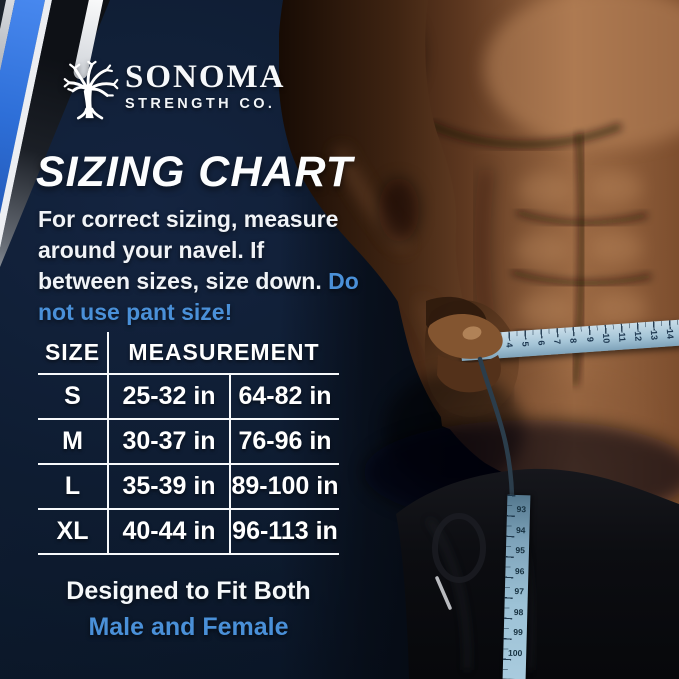  What do you see at coordinates (73, 531) in the screenshot?
I see `cell-size: XL` at bounding box center [73, 531].